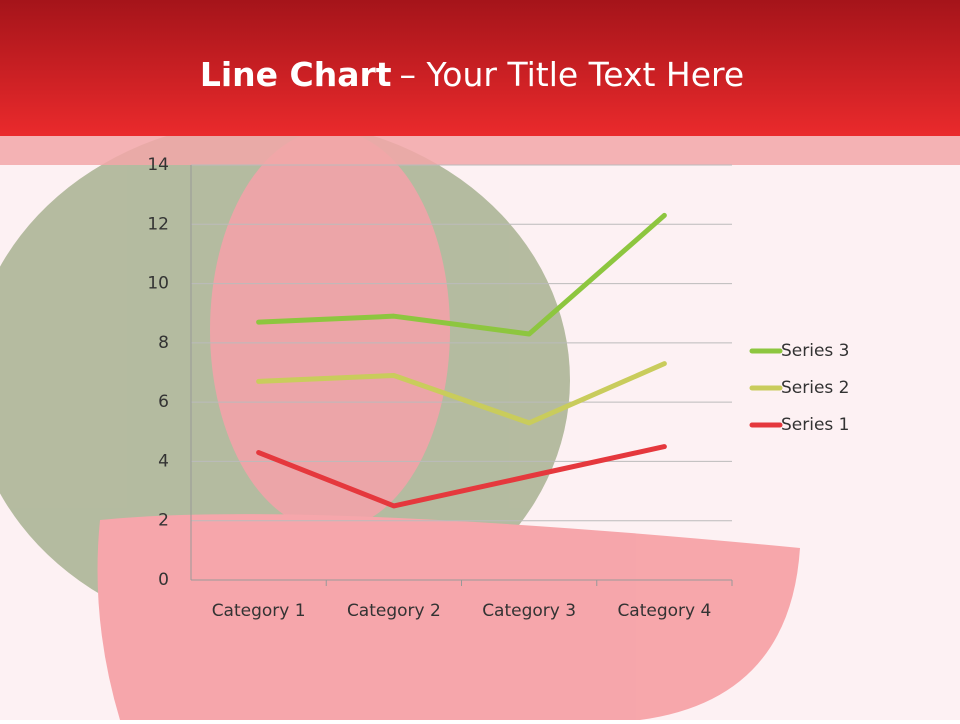  Describe the element at coordinates (163, 461) in the screenshot. I see `y-tick-label: 4` at that location.